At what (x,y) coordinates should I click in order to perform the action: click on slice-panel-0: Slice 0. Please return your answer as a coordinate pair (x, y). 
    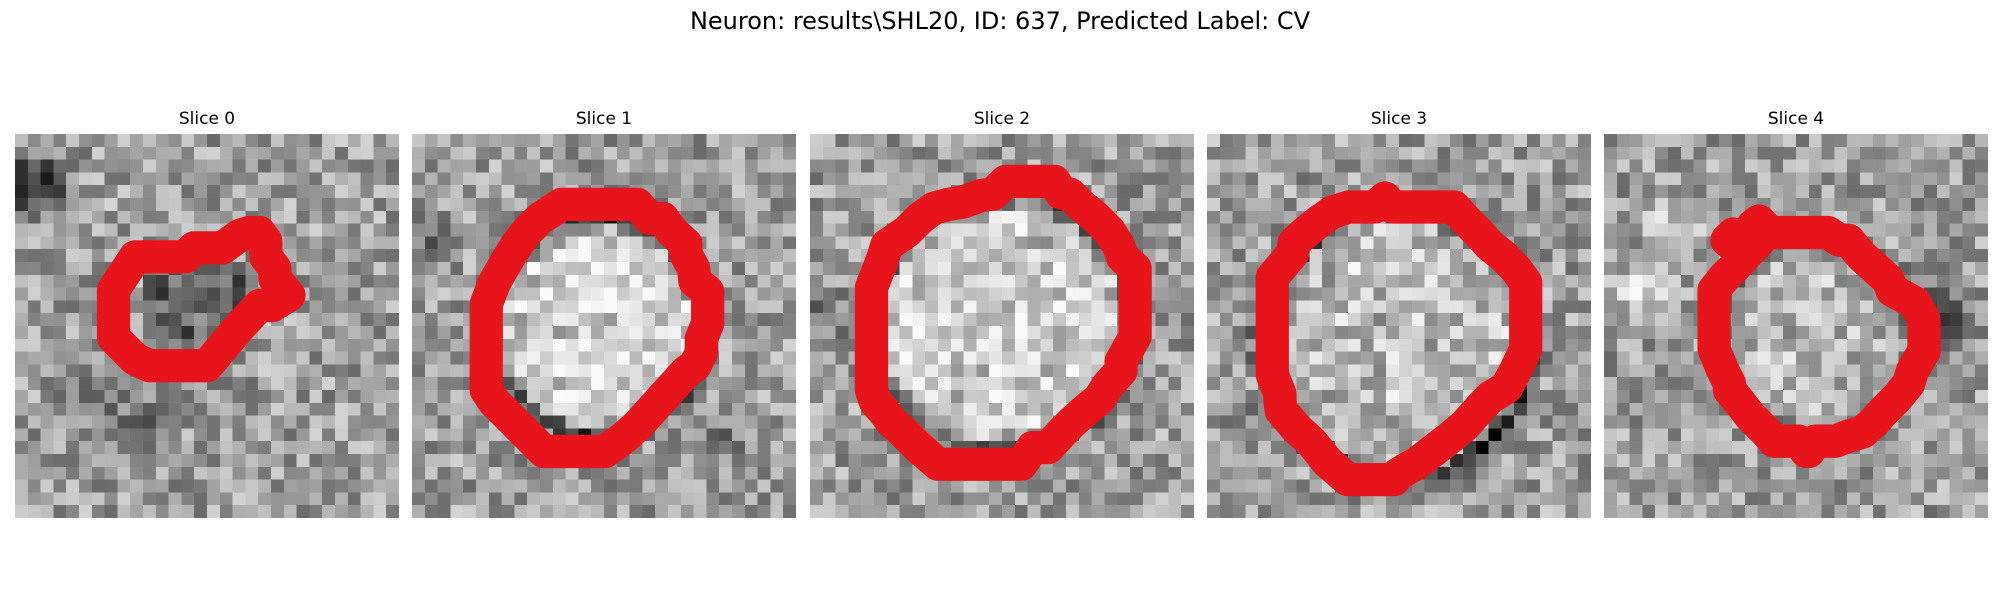
    Looking at the image, I should click on (207, 313).